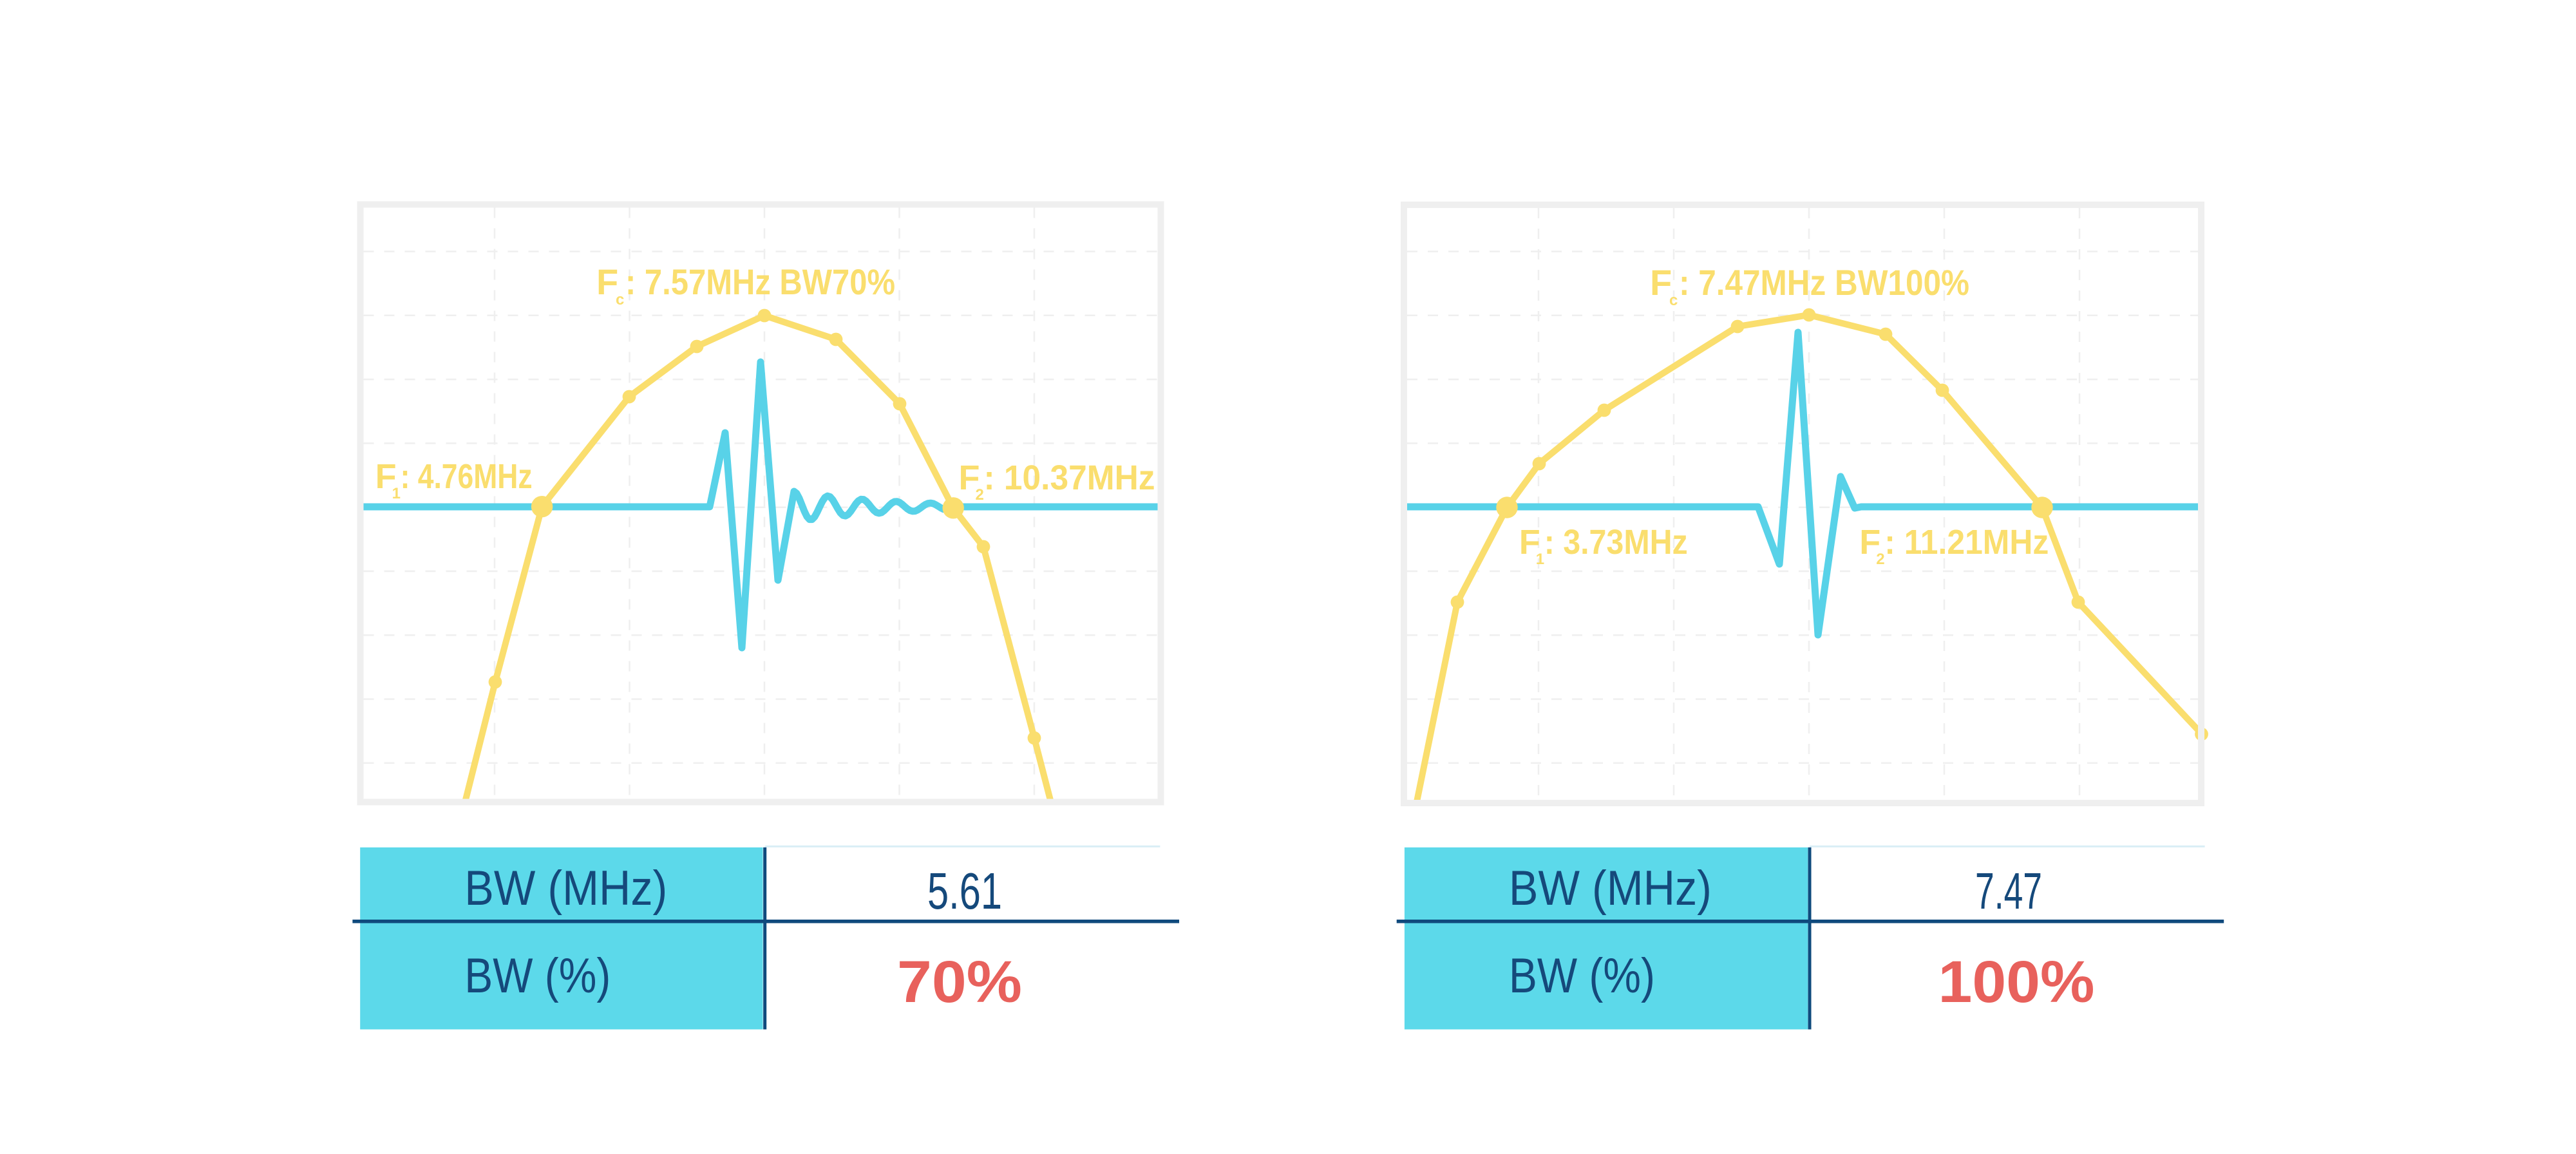 This screenshot has height=1154, width=2576. Describe the element at coordinates (1616, 542) in the screenshot. I see `svg-text:: 3.73MHz: : 3.73MHz` at that location.